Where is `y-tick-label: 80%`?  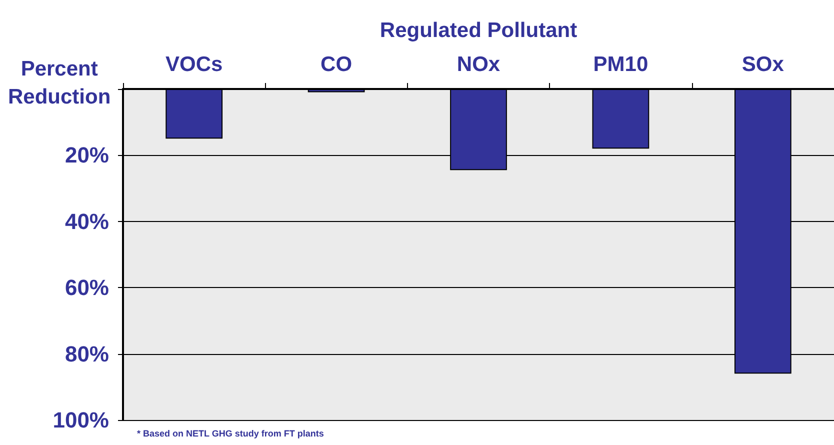 y-tick-label: 80% is located at coordinates (86, 353).